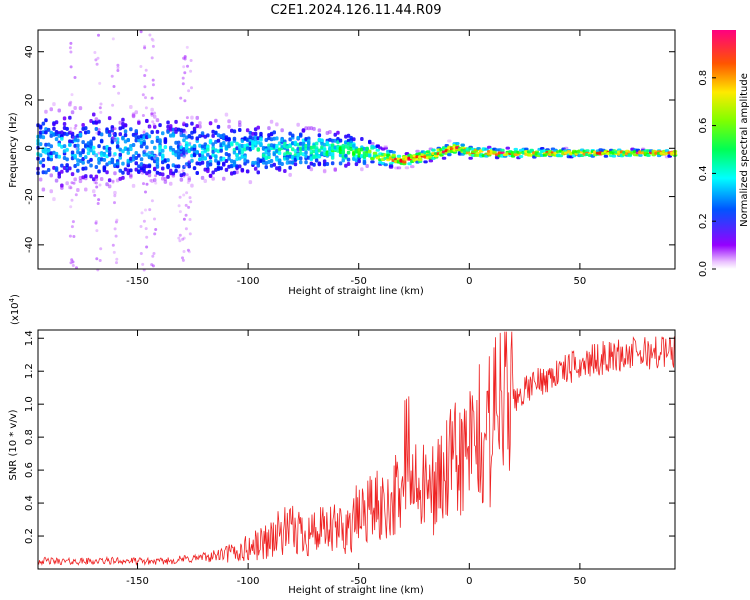  I want to click on colorbar-label: Normalized spectral amplitude, so click(744, 150).